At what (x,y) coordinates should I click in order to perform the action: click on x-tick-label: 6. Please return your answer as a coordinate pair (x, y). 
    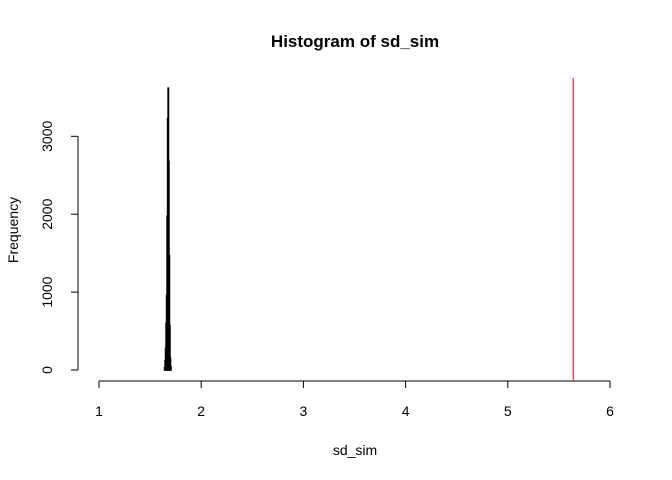
    Looking at the image, I should click on (610, 411).